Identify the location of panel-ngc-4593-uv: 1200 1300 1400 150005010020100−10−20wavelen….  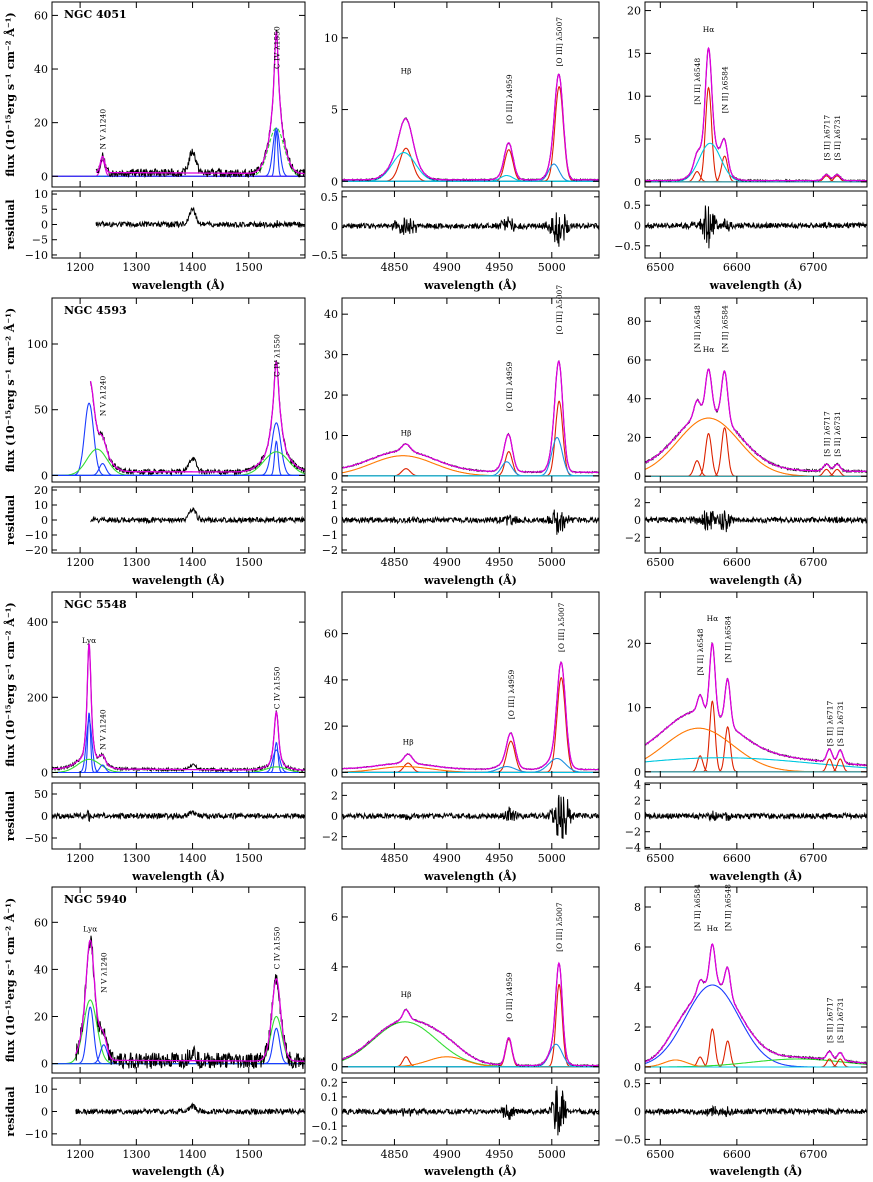
(165, 442).